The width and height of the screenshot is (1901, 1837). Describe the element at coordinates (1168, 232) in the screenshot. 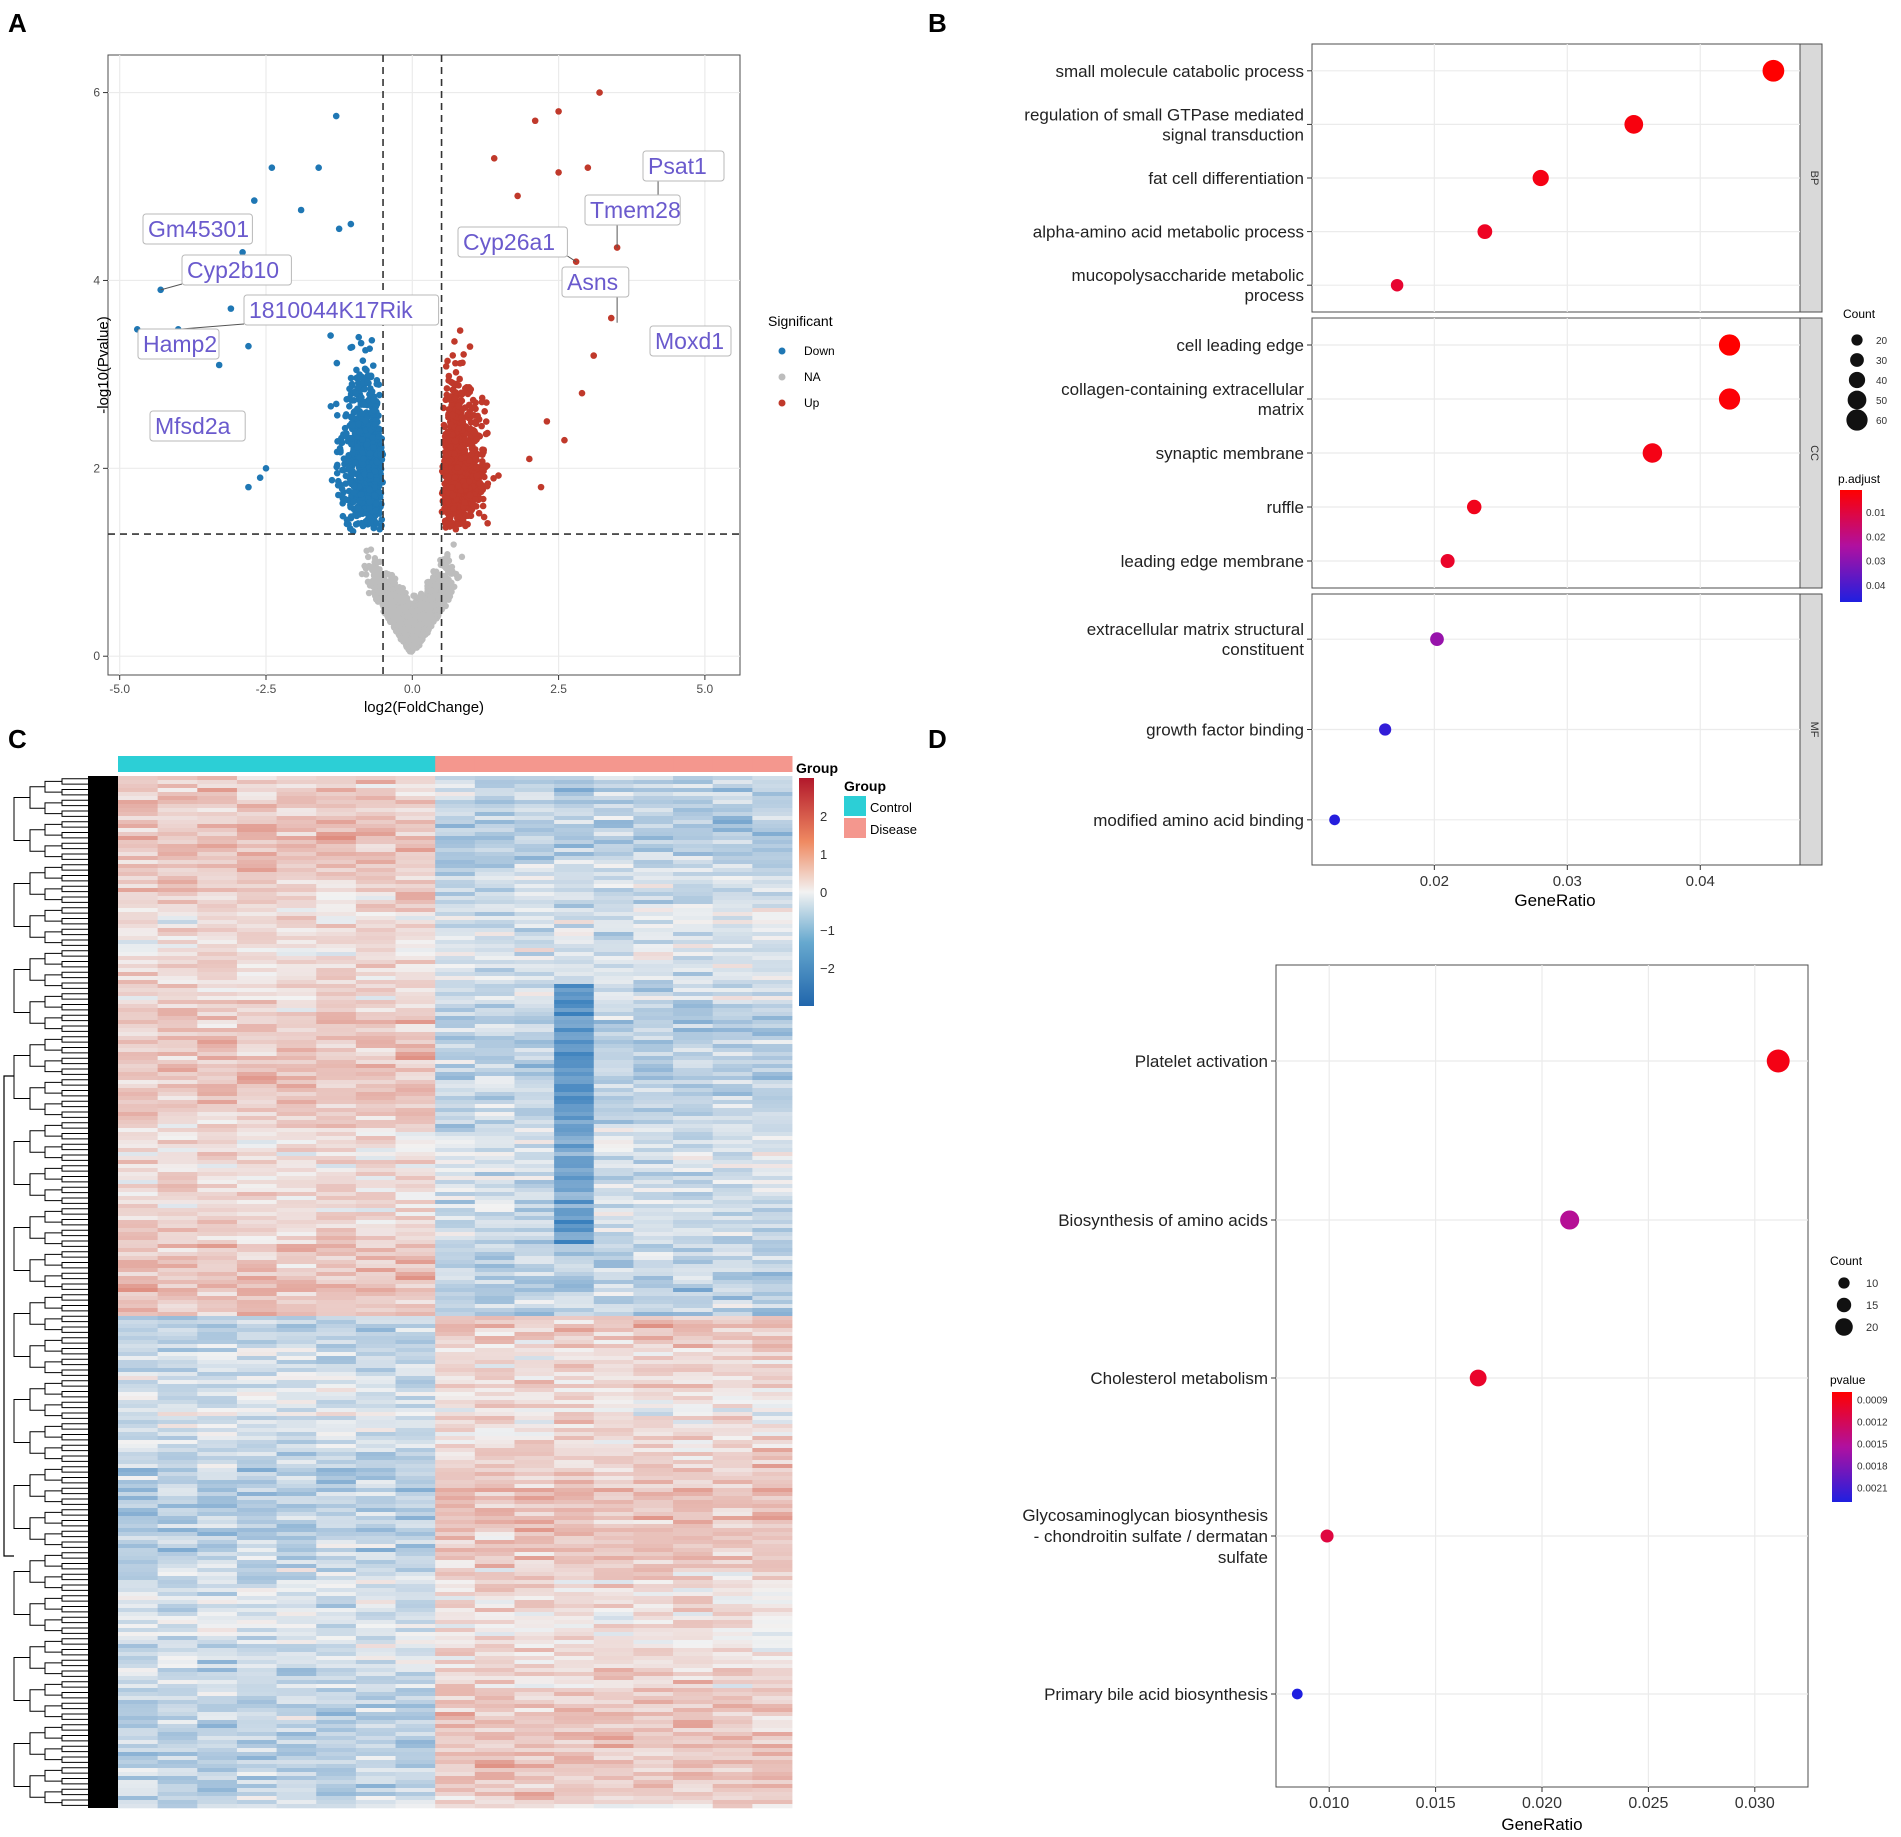

I see `go-term-label: alpha-amino acid metabolic process` at that location.